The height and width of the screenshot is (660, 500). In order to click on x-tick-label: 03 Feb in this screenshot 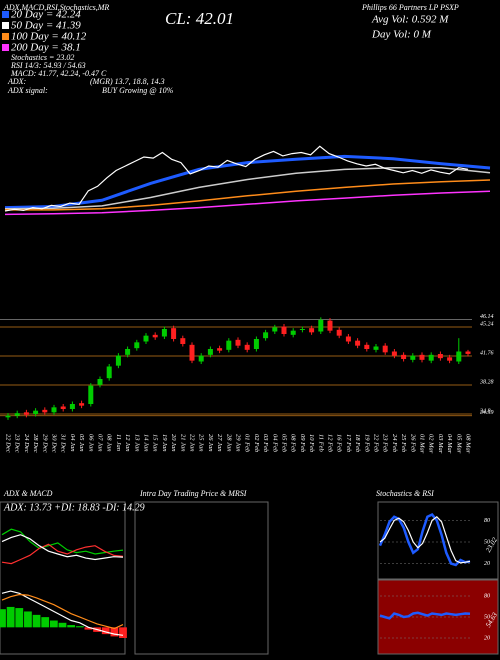, I will do `click(265, 443)`.